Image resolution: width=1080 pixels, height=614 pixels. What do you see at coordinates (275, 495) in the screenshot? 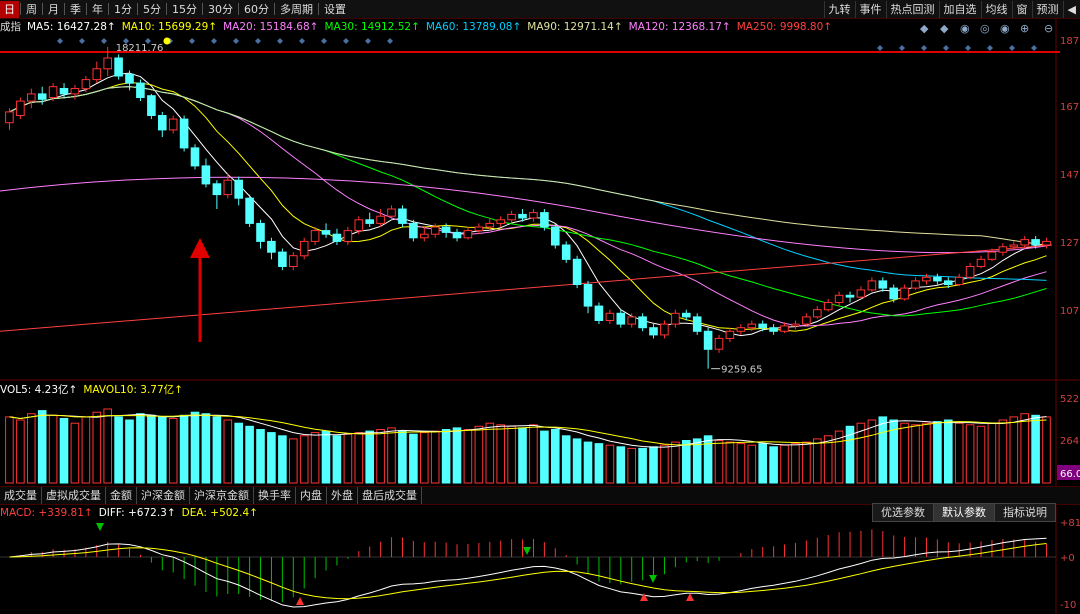
I see `vol-tab-5: 换手率` at bounding box center [275, 495].